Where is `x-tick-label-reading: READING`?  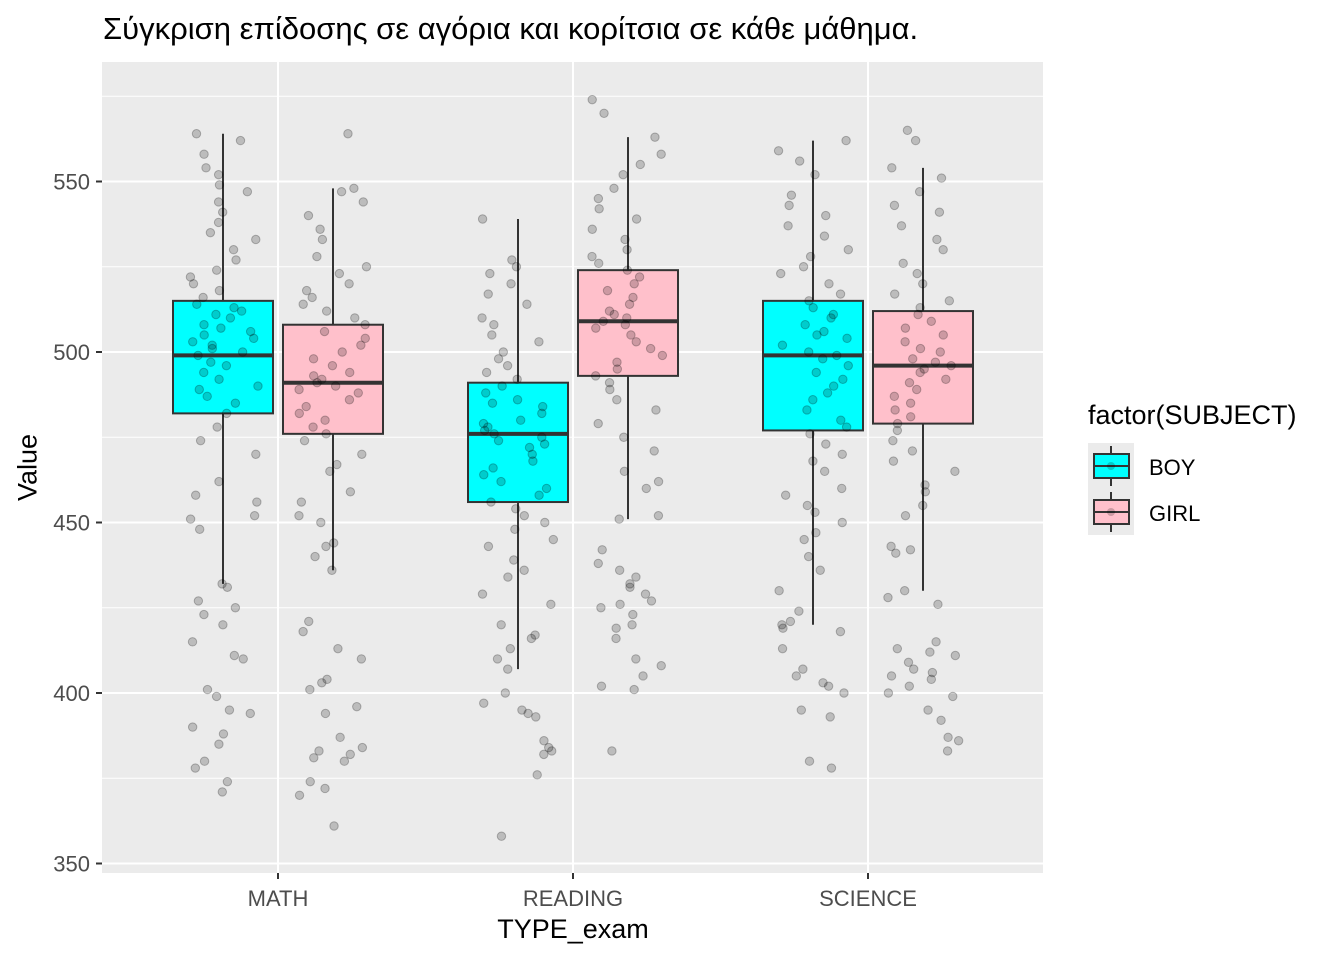 x-tick-label-reading: READING is located at coordinates (573, 898).